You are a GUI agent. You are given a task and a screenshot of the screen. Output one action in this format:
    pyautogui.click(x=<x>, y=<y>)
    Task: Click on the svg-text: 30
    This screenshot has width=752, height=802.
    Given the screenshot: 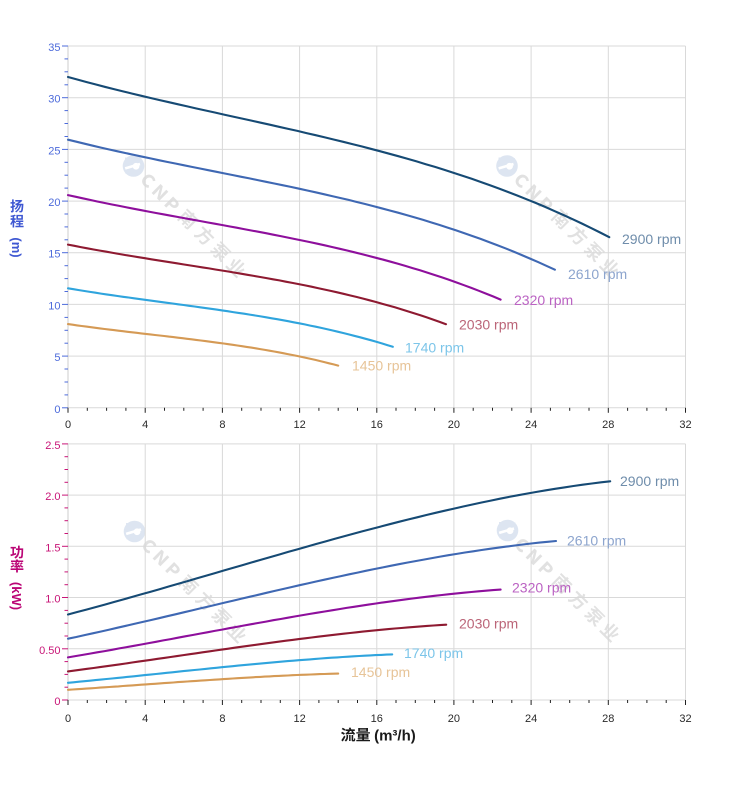 What is the action you would take?
    pyautogui.click(x=54, y=100)
    